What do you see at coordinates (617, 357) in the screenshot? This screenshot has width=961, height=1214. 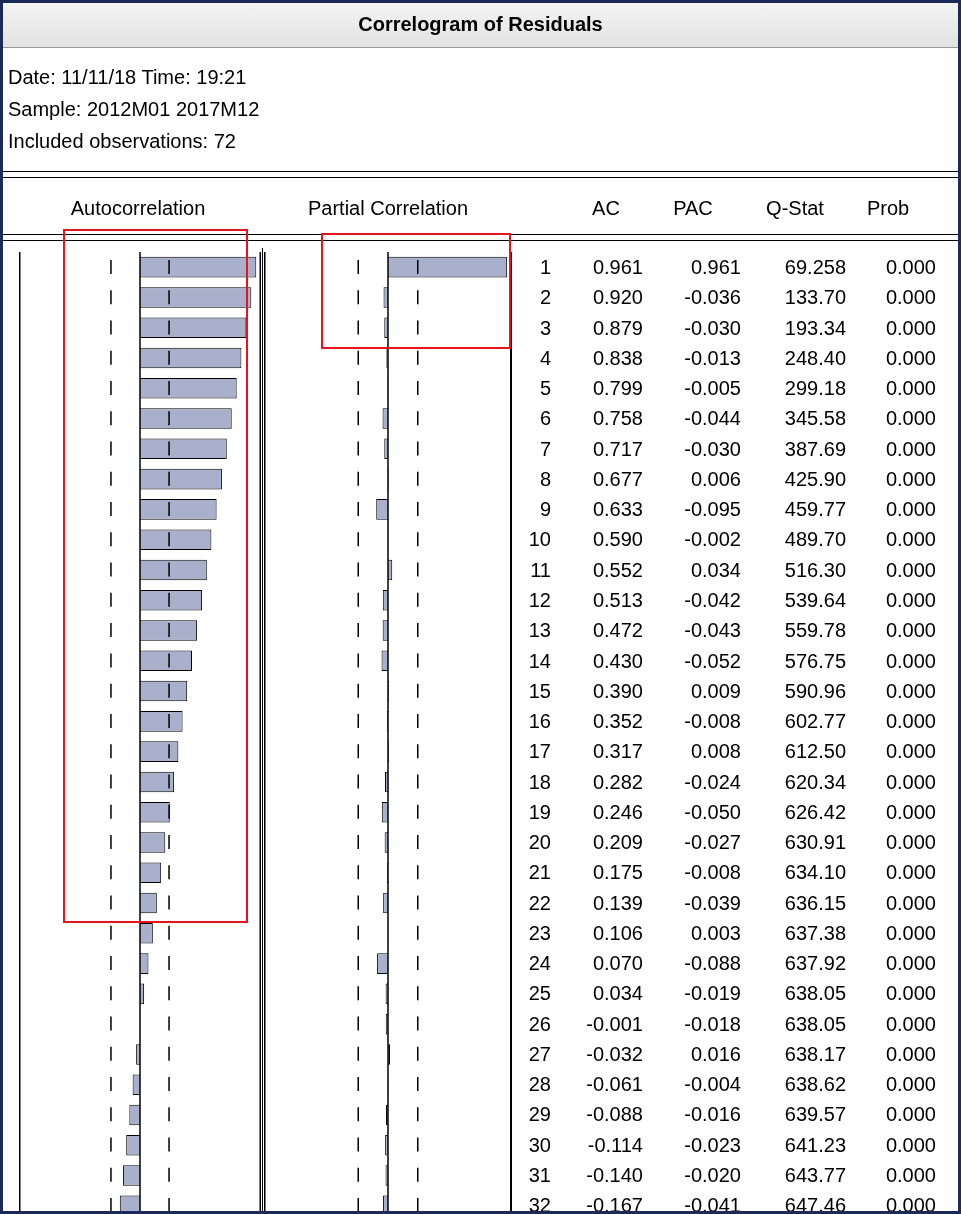 I see `data-label: 0.838` at bounding box center [617, 357].